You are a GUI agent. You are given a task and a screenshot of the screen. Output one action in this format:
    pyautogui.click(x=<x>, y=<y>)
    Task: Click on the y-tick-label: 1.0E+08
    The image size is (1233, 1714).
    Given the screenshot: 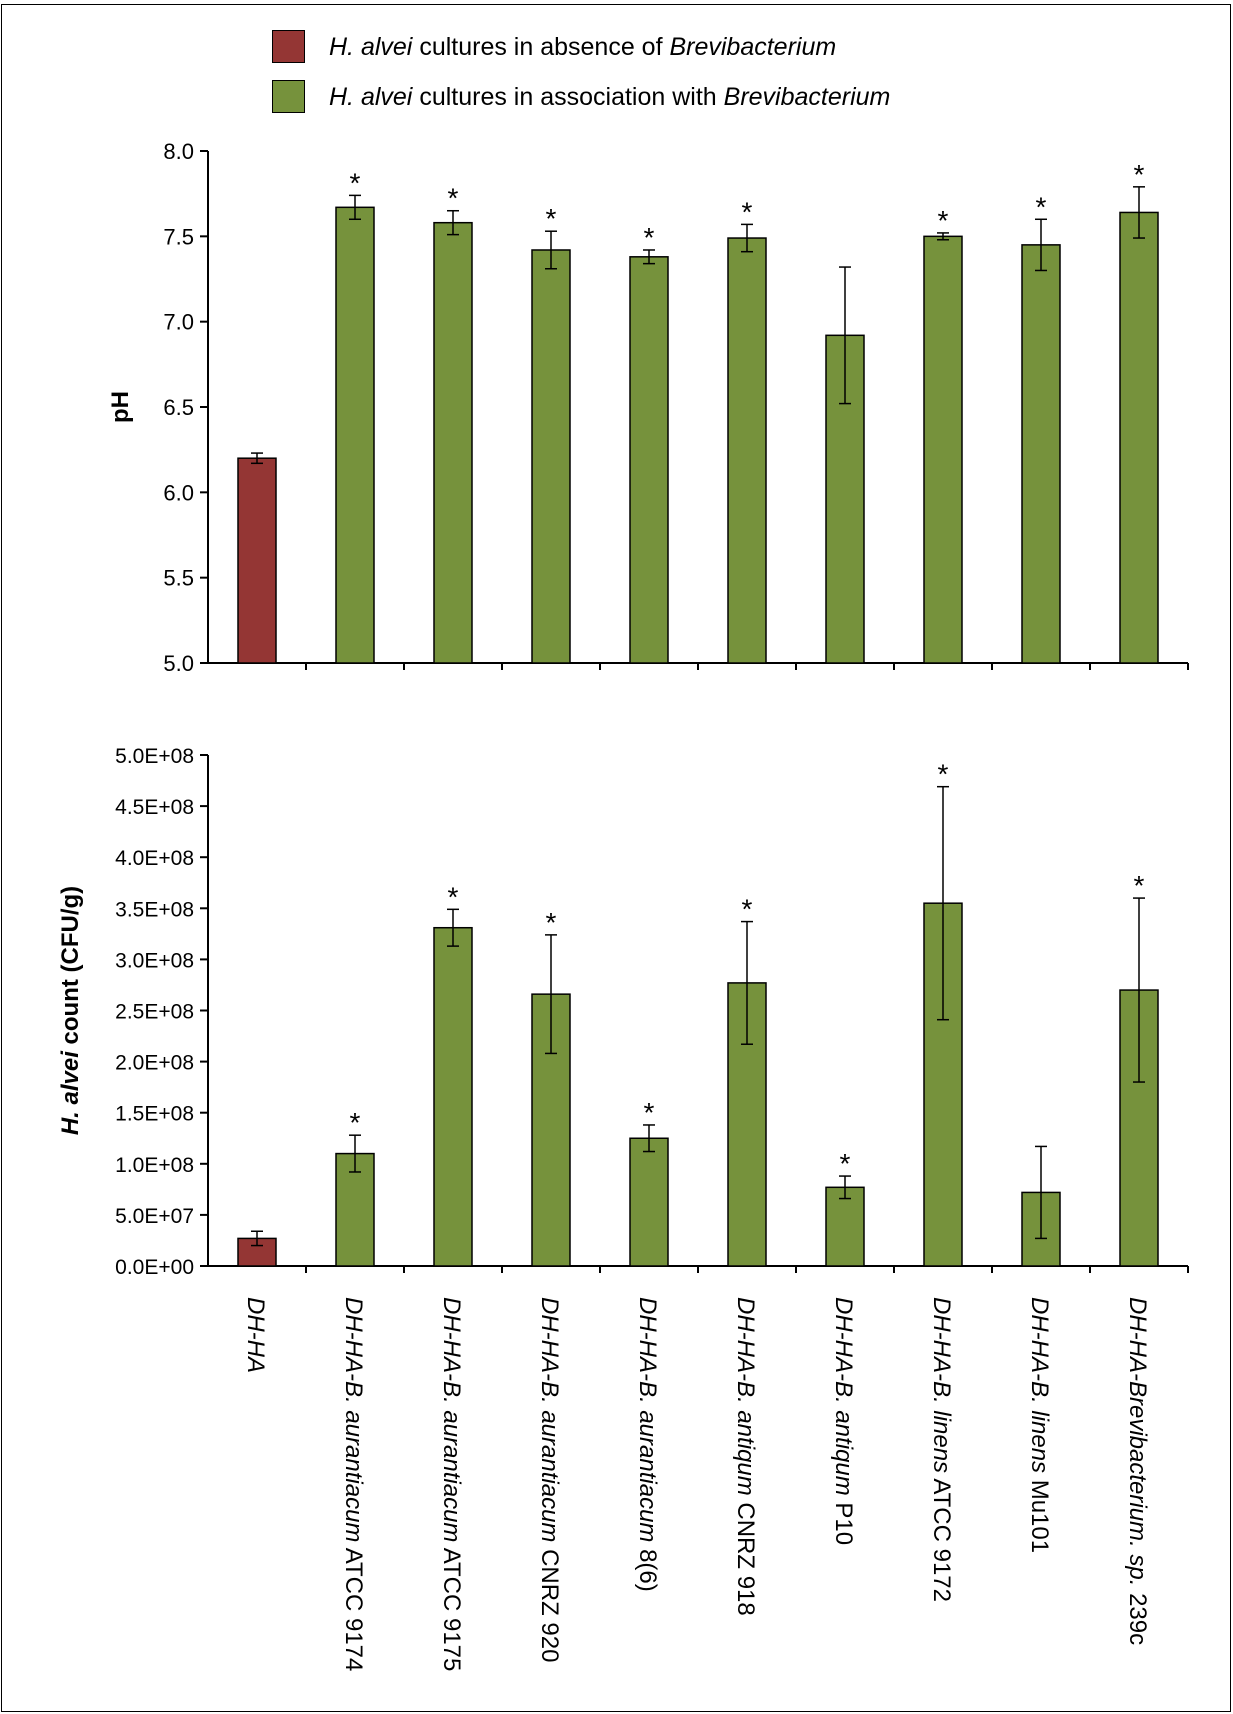 What is the action you would take?
    pyautogui.click(x=154, y=1165)
    